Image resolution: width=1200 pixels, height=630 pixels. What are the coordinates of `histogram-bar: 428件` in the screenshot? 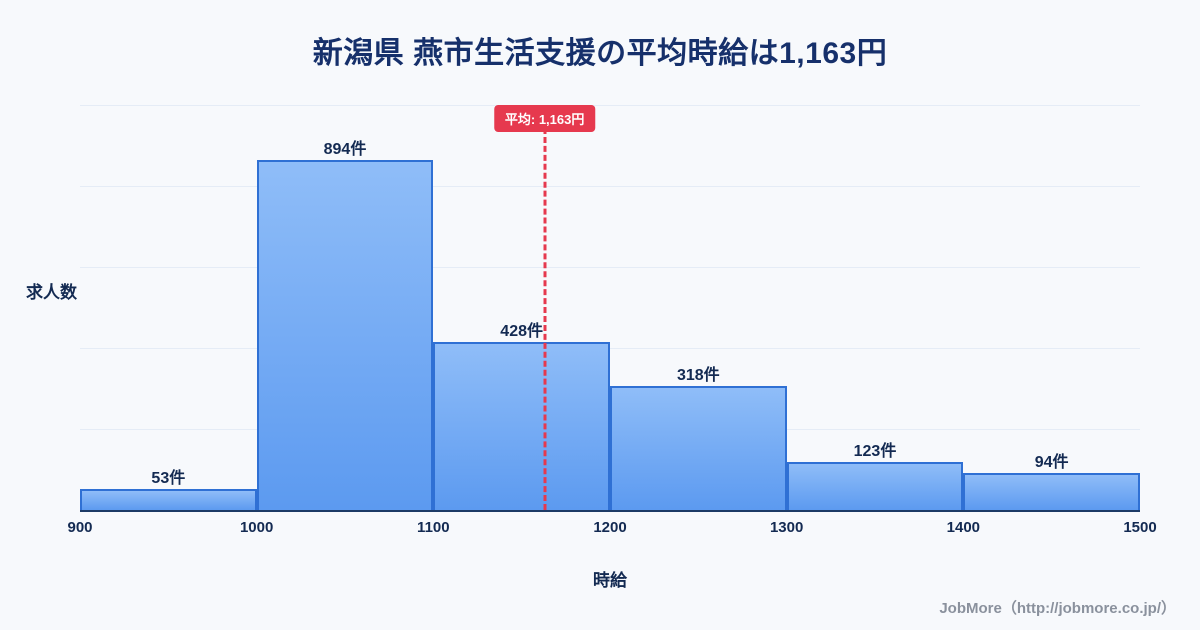 It's located at (521, 416).